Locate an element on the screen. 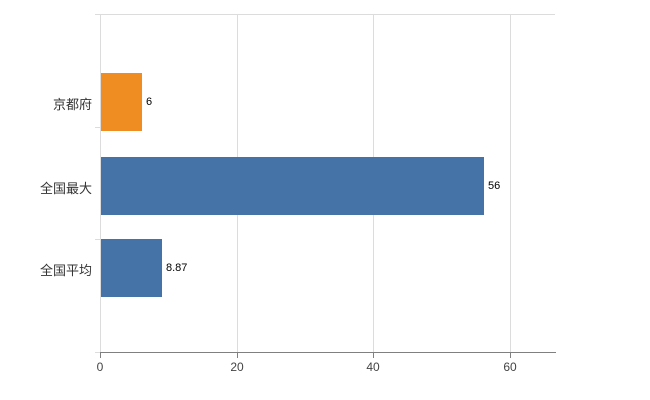 Image resolution: width=650 pixels, height=400 pixels. value-label: 8.87 is located at coordinates (177, 268).